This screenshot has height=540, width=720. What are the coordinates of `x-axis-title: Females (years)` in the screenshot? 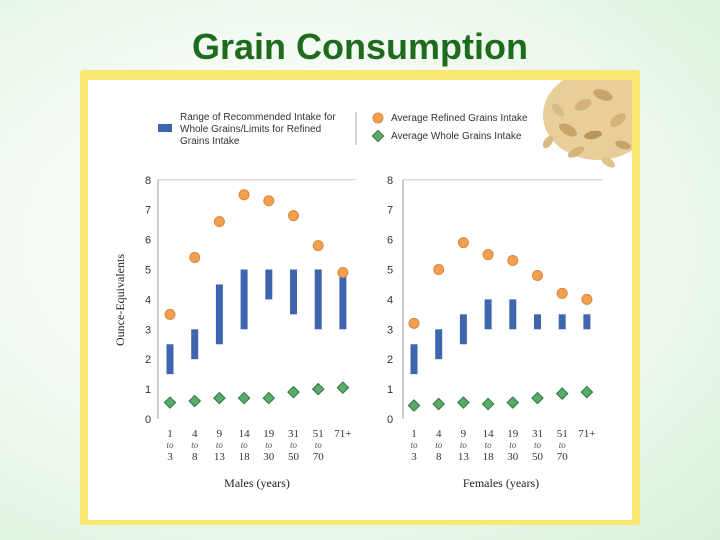 It's located at (501, 483).